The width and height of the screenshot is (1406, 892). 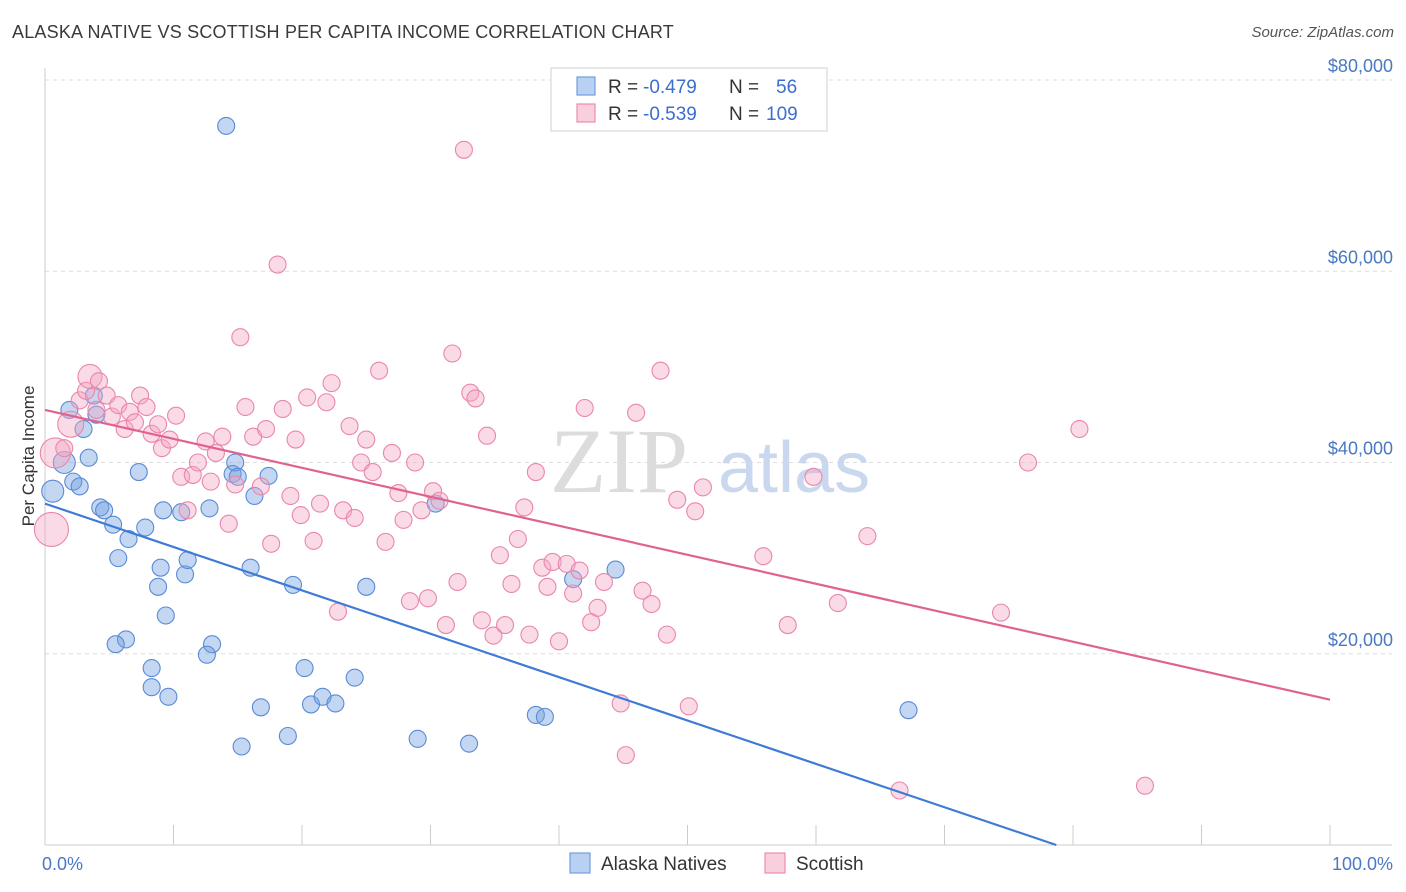 What do you see at coordinates (623, 87) in the screenshot?
I see `legend-r-label-1: R =` at bounding box center [623, 87].